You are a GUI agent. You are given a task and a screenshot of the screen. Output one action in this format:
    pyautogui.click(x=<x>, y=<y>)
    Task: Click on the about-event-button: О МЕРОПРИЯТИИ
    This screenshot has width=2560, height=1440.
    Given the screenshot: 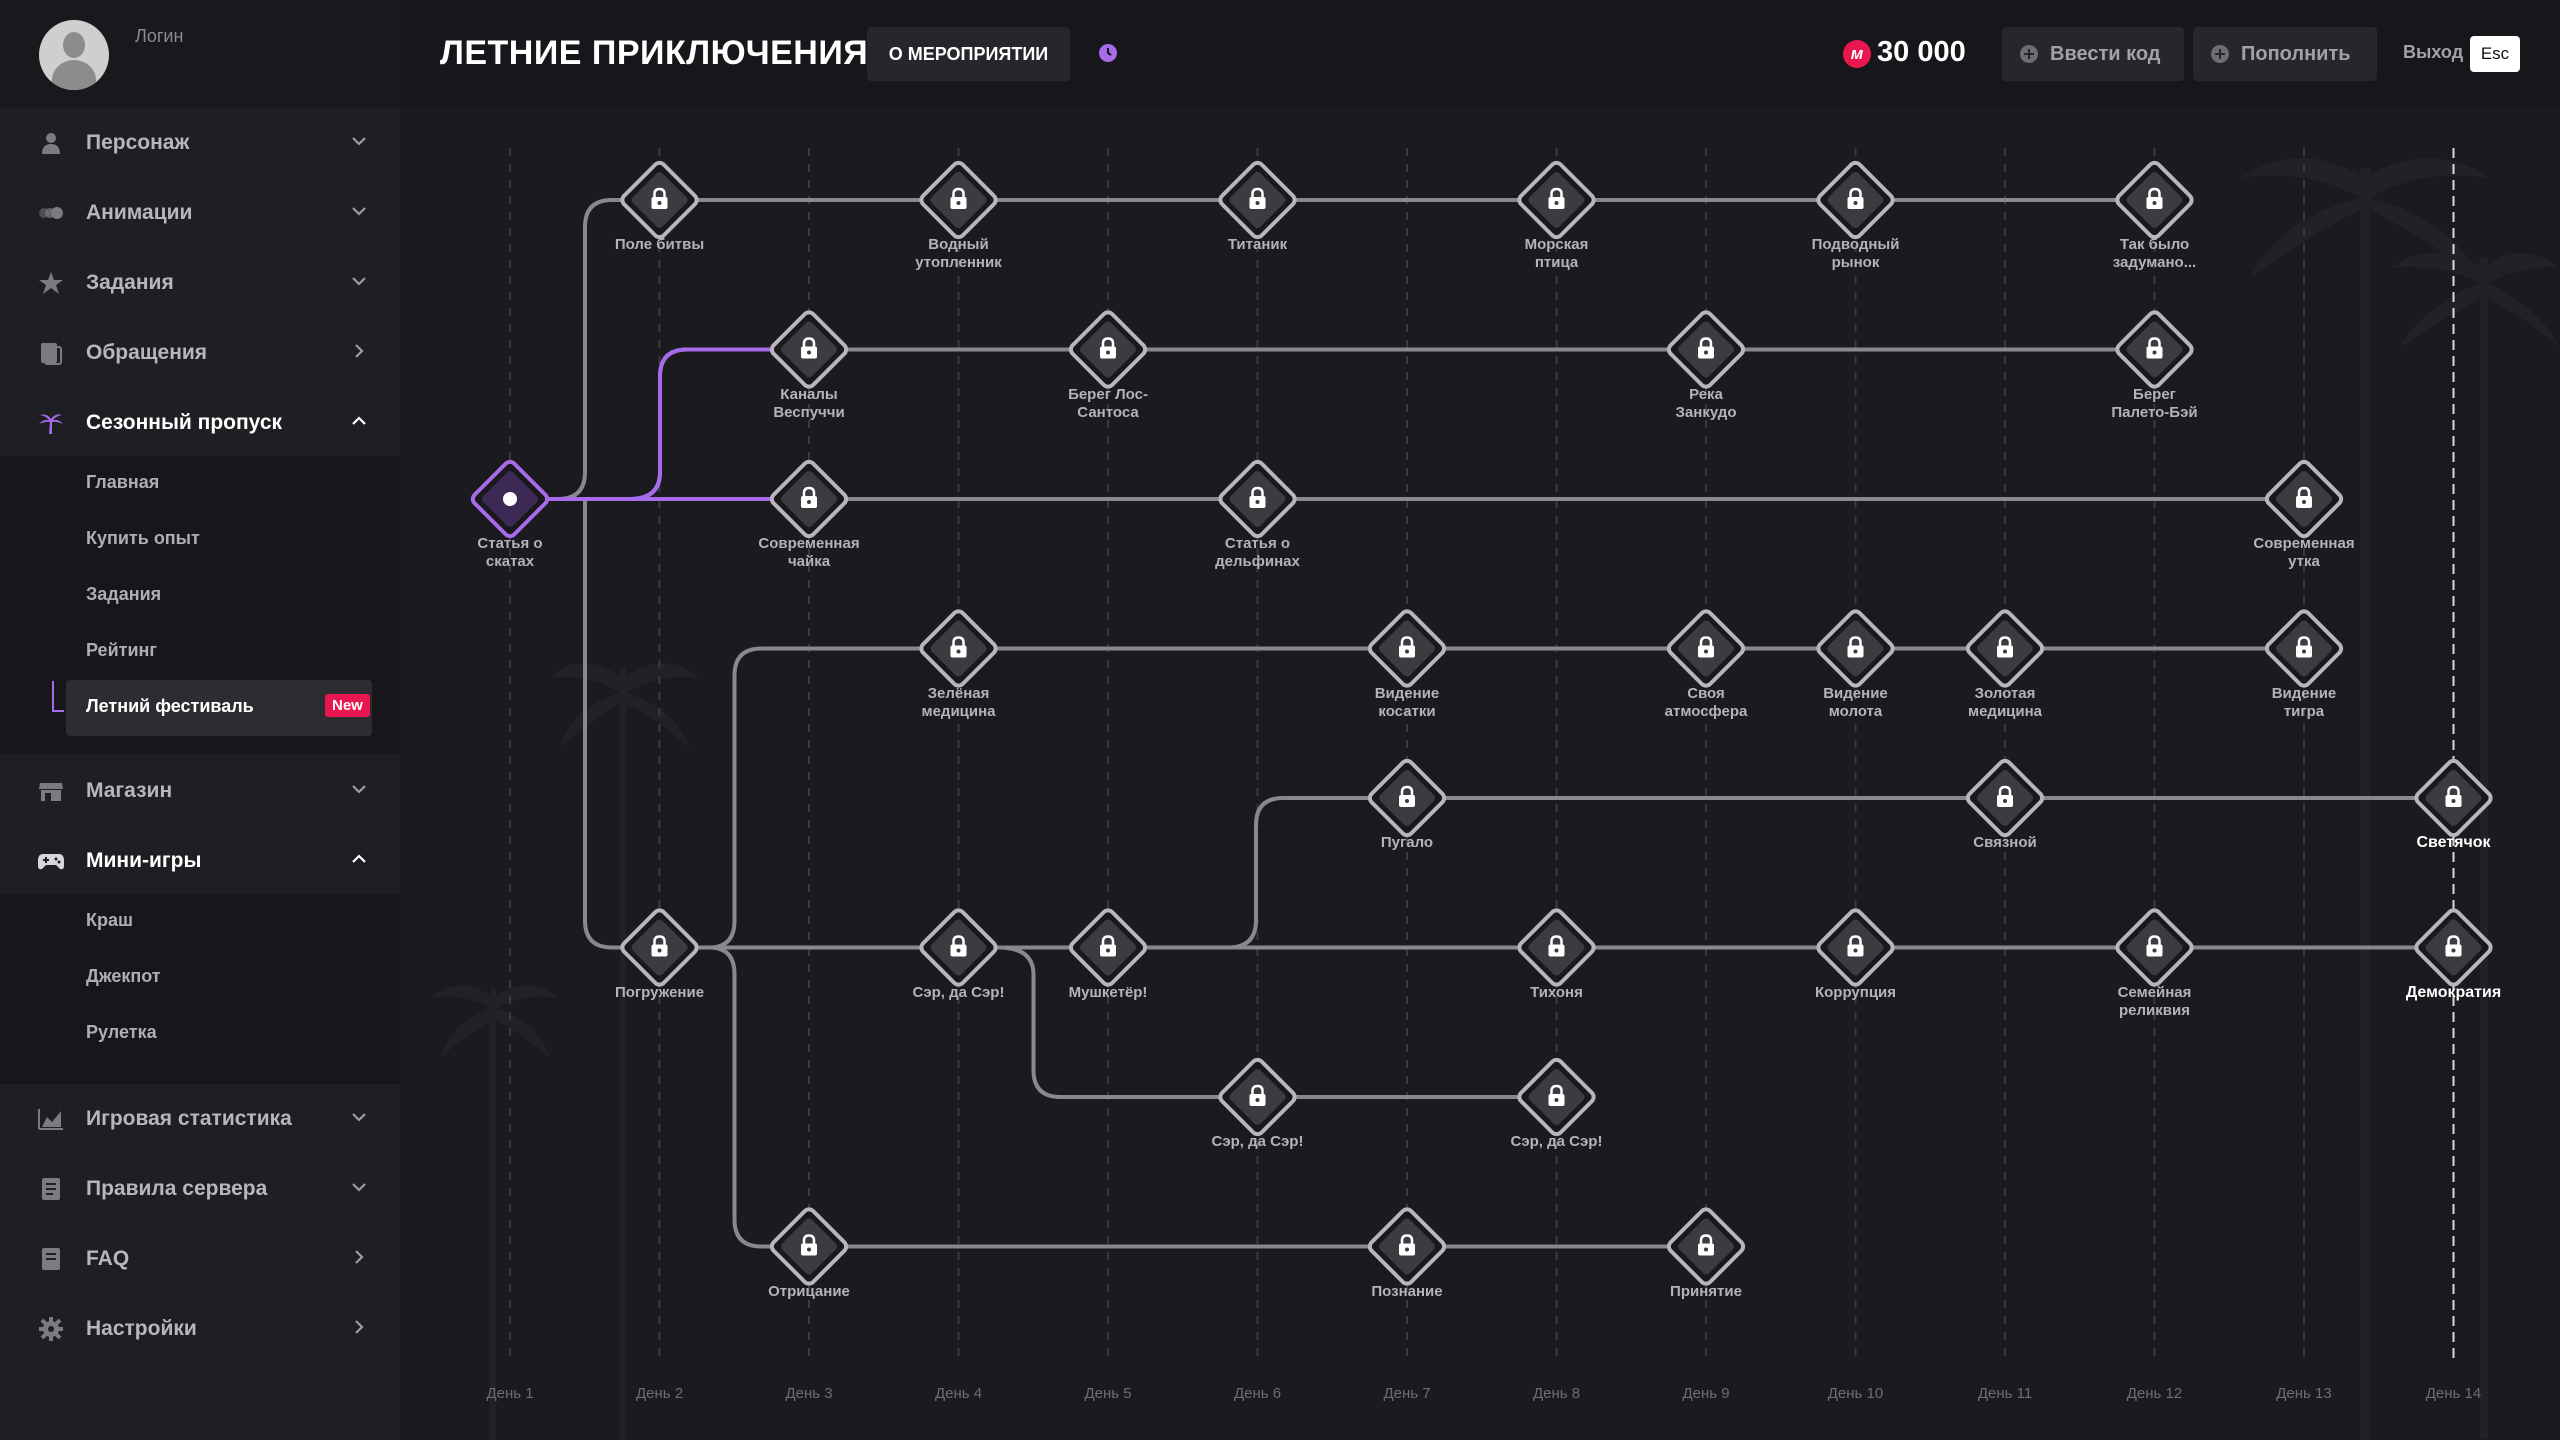 What is the action you would take?
    pyautogui.click(x=968, y=54)
    